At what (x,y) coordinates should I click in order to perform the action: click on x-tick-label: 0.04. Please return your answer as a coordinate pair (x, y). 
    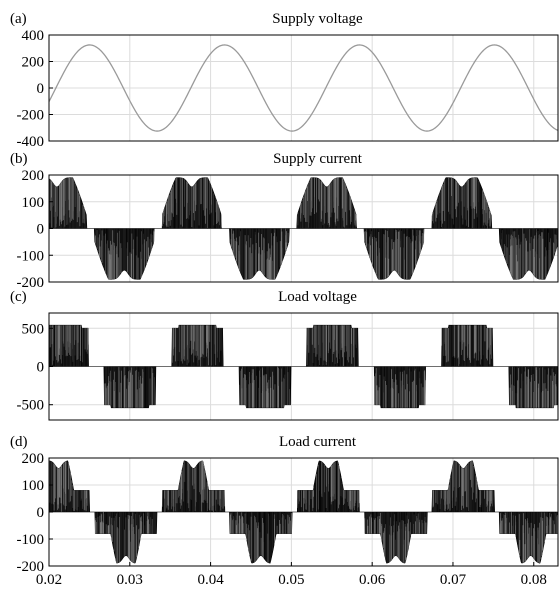
    Looking at the image, I should click on (210, 580).